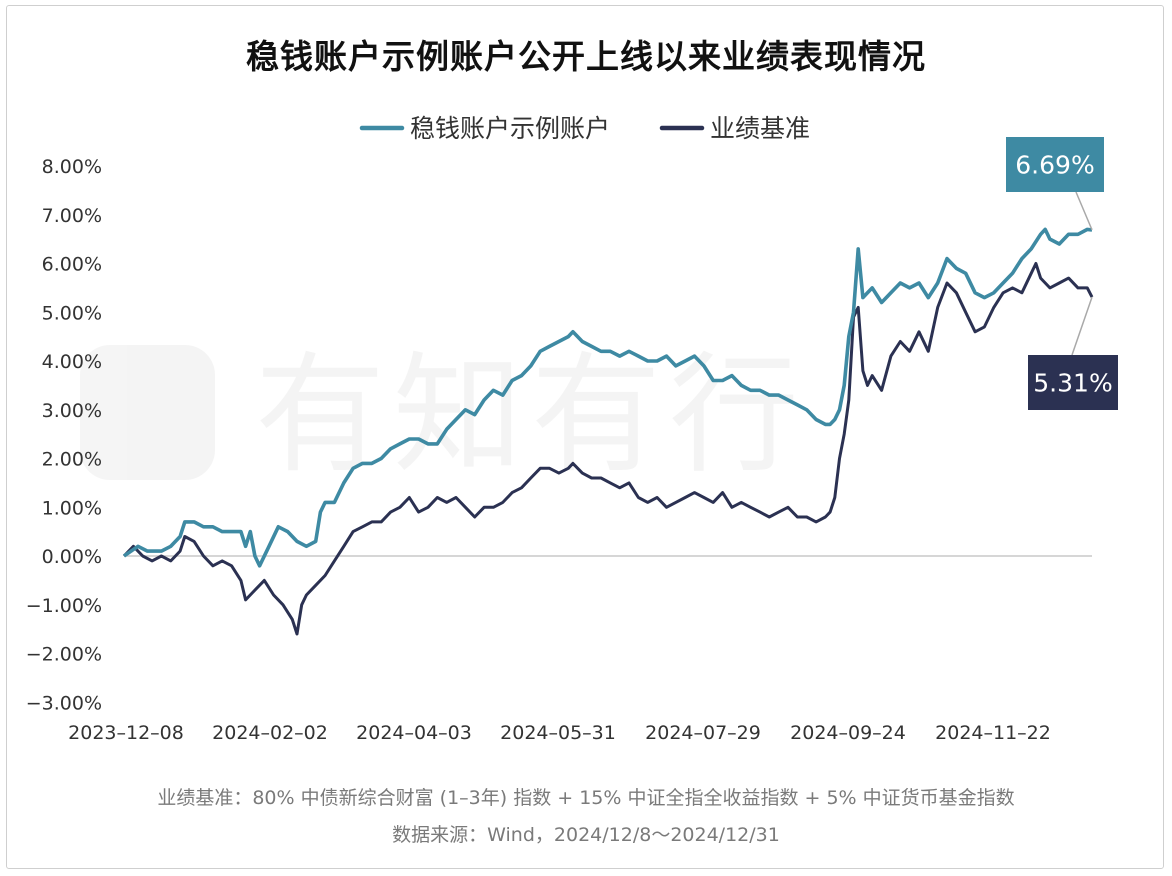 The height and width of the screenshot is (876, 1172). I want to click on footnote-source: 数据来源：Wind，2024/12/8～2024/12/31, so click(586, 835).